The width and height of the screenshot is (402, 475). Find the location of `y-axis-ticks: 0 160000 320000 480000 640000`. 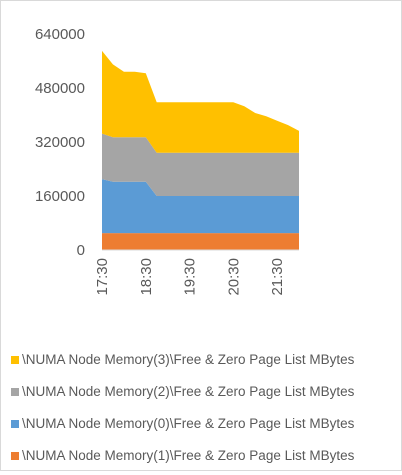

y-axis-ticks: 0 160000 320000 480000 640000 is located at coordinates (60, 142).